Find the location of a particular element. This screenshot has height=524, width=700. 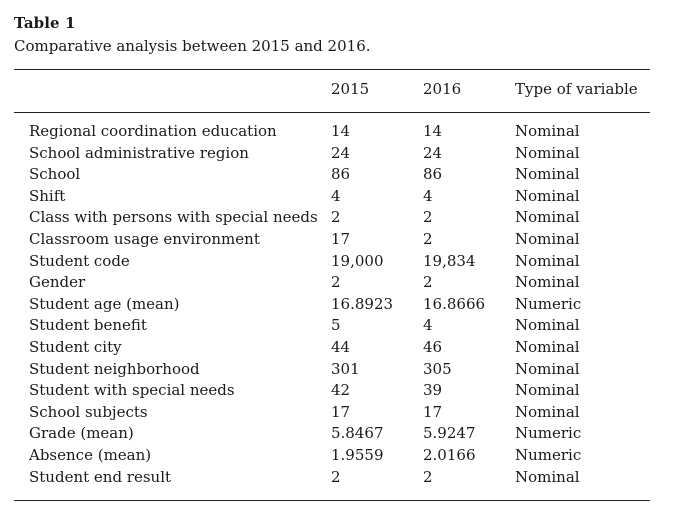

table-row: School 86 86 Nominal is located at coordinates (350, 175).